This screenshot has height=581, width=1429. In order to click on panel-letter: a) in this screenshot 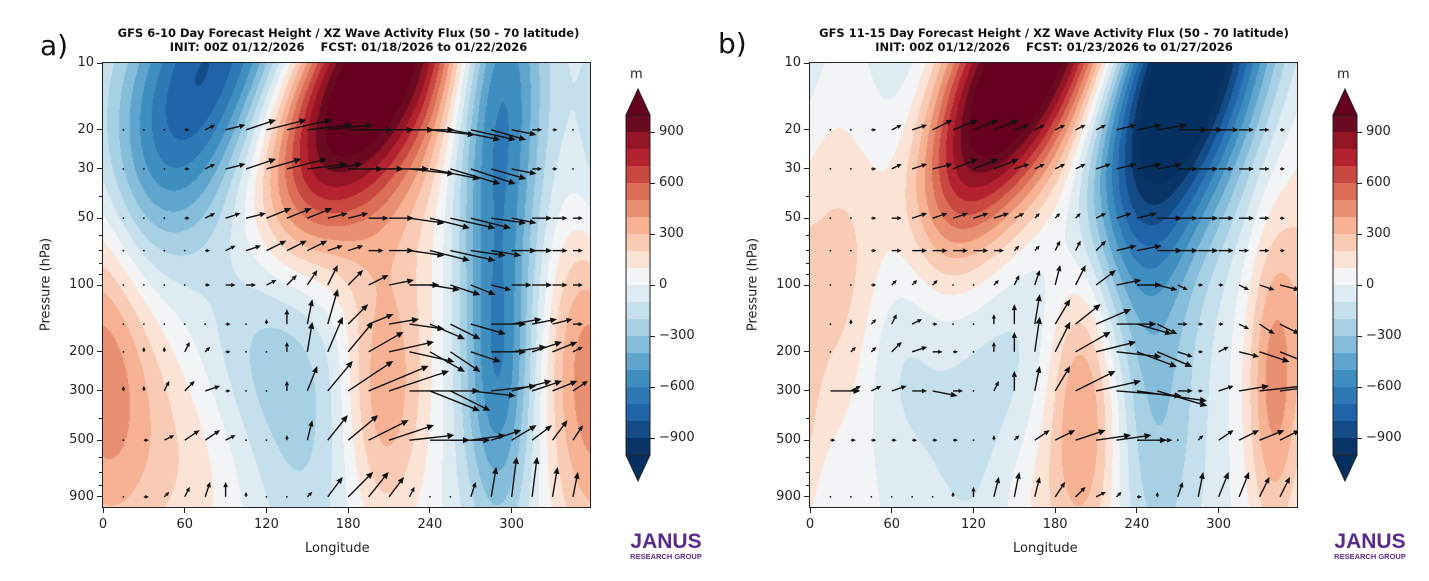, I will do `click(54, 45)`.